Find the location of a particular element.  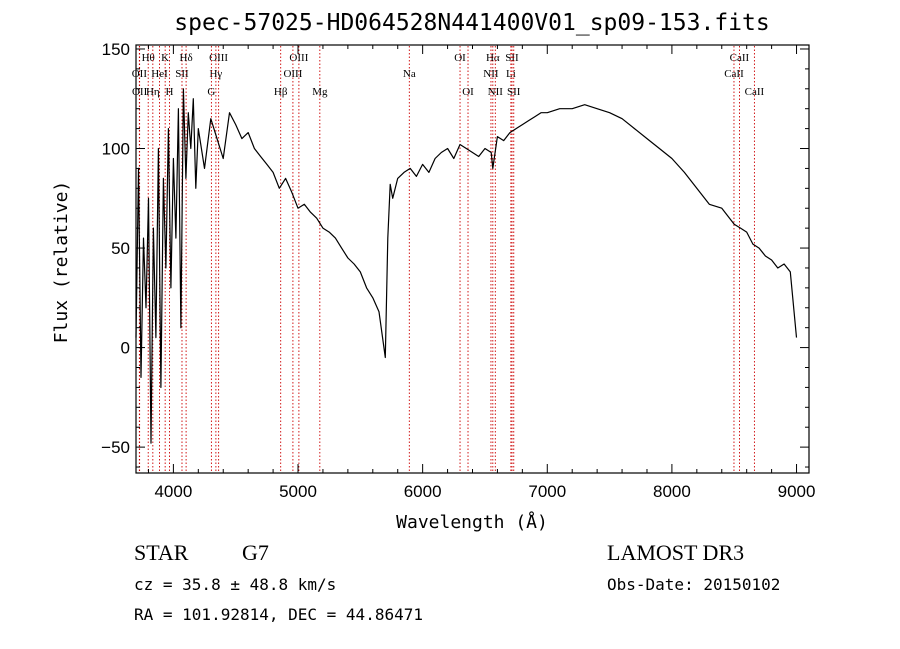

line-marker-label: Mg is located at coordinates (320, 92).